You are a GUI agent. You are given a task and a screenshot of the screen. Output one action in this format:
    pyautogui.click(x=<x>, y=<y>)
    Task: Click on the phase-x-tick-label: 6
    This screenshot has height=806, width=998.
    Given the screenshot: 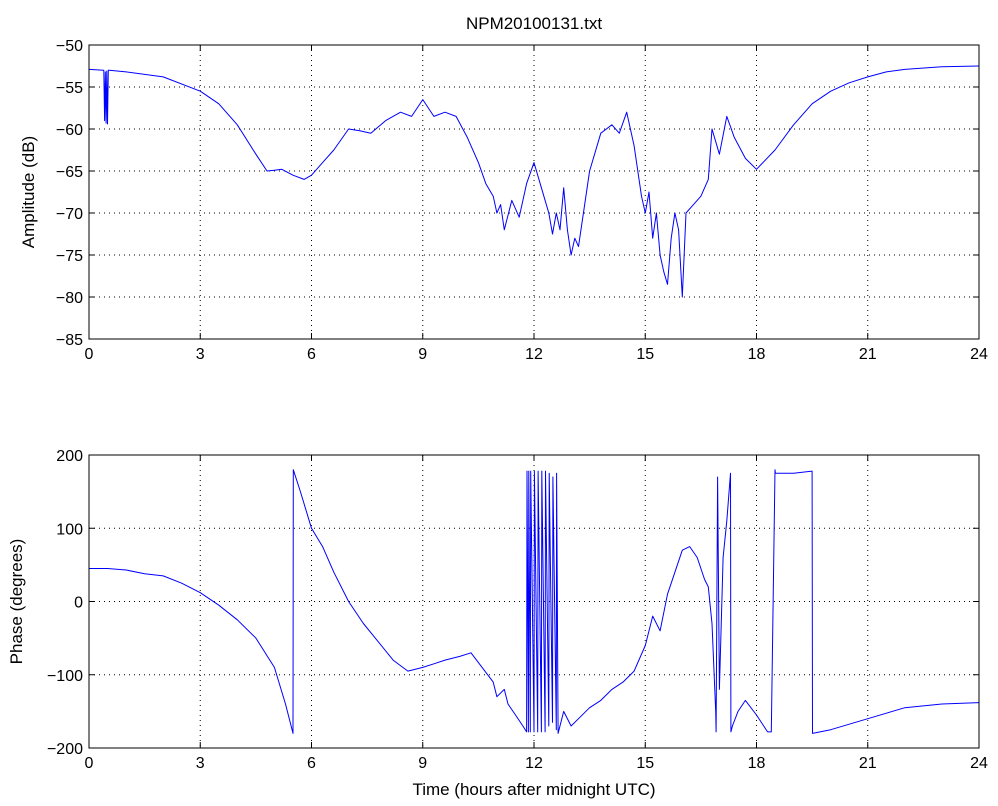 What is the action you would take?
    pyautogui.click(x=311, y=763)
    